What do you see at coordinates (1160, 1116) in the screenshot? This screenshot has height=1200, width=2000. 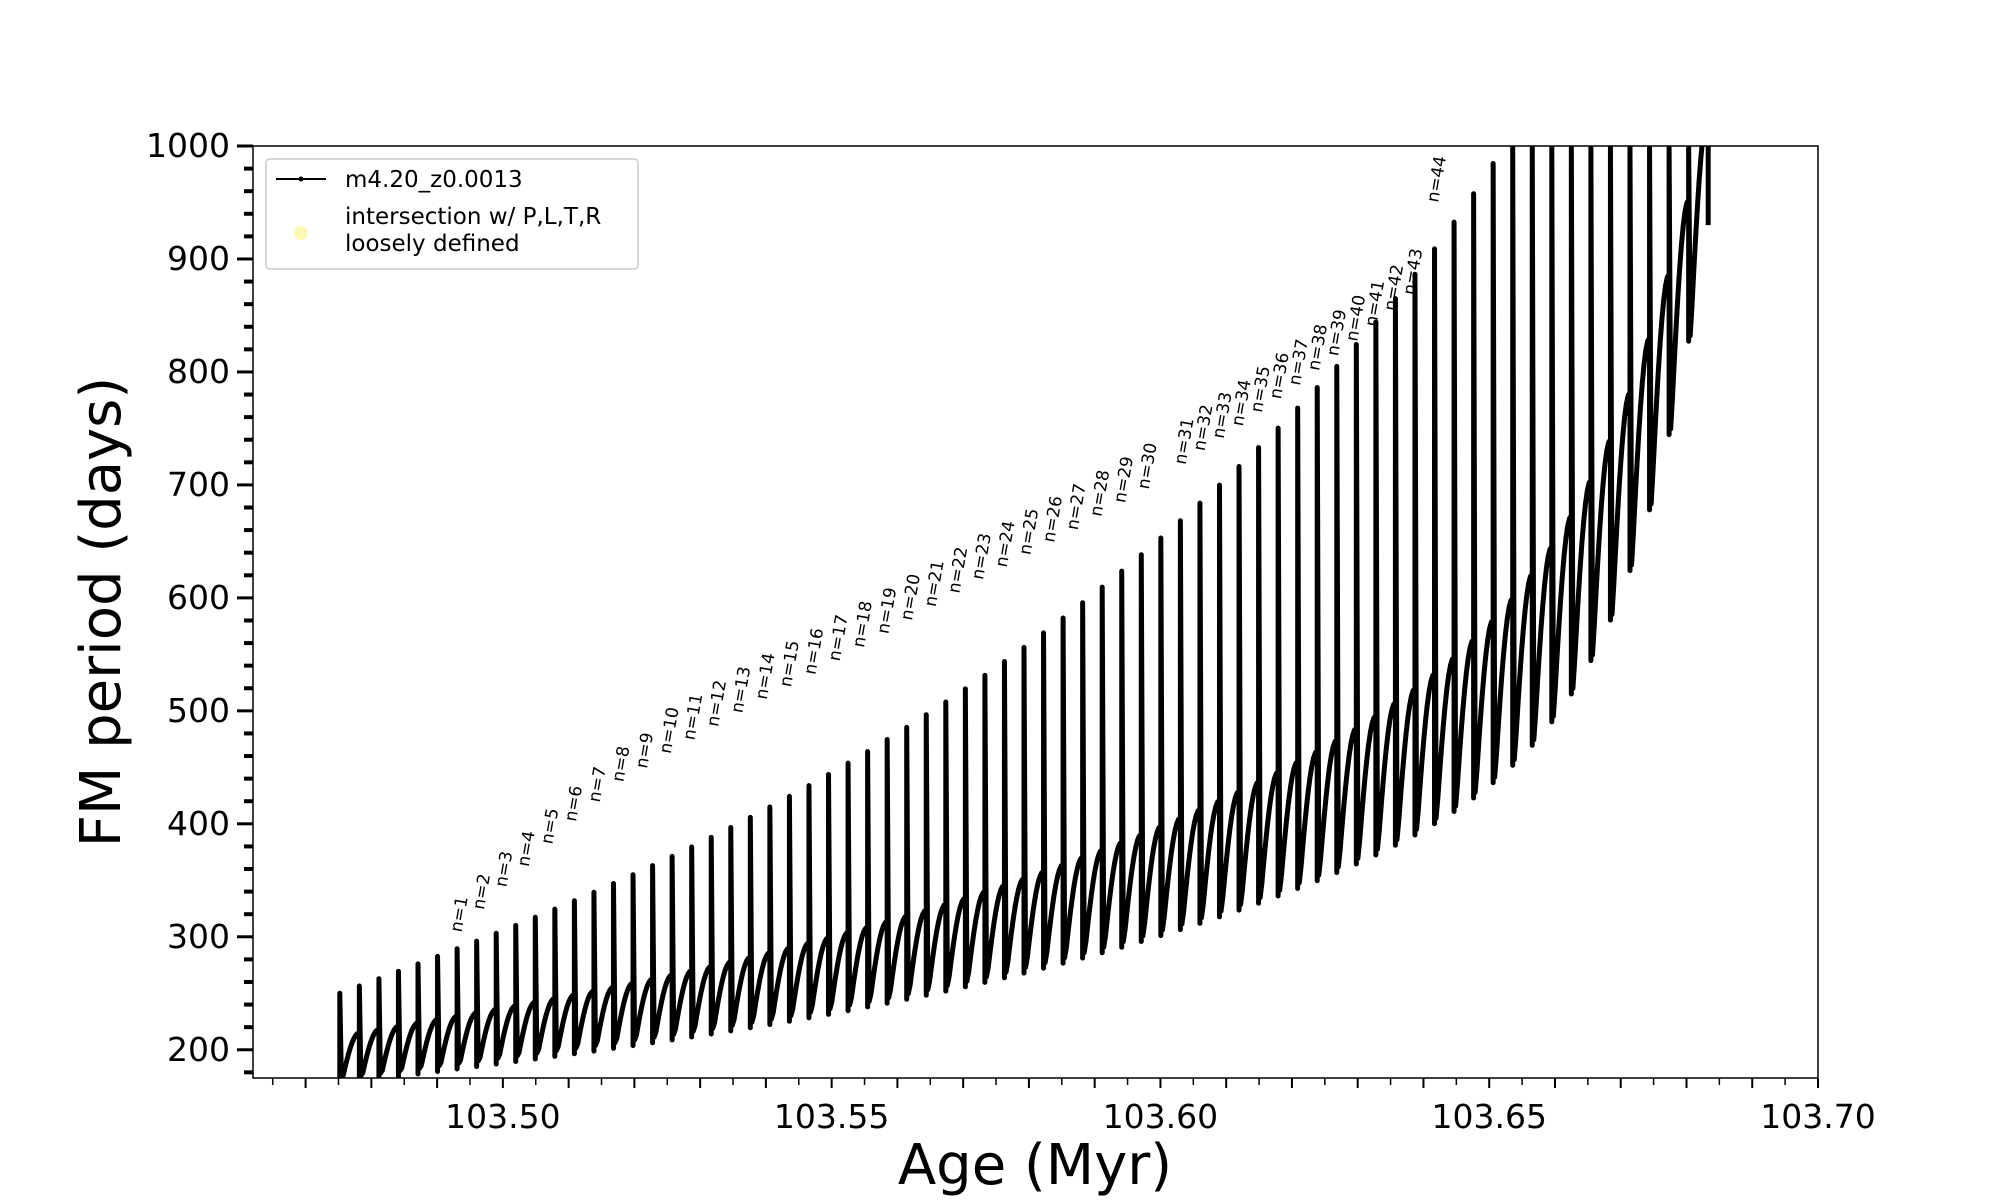 I see `x-tick-label: 103.60` at bounding box center [1160, 1116].